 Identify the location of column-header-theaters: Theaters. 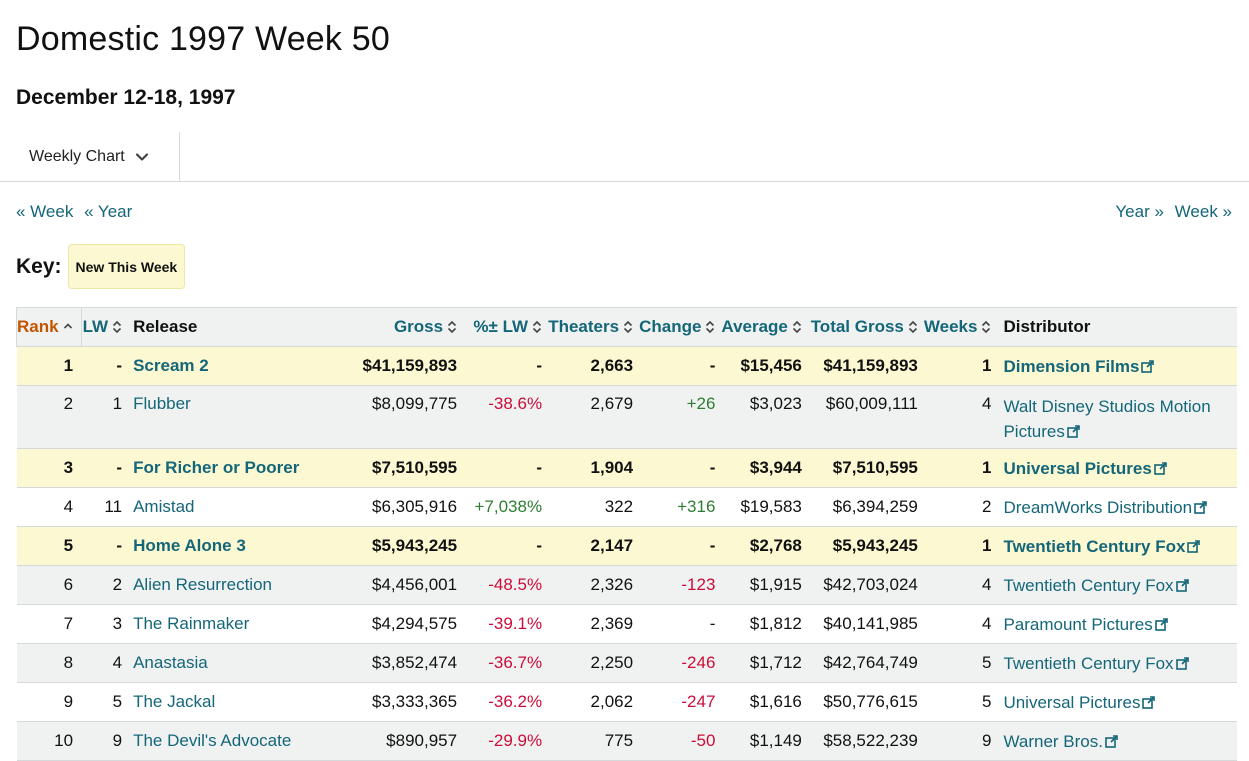
(594, 327).